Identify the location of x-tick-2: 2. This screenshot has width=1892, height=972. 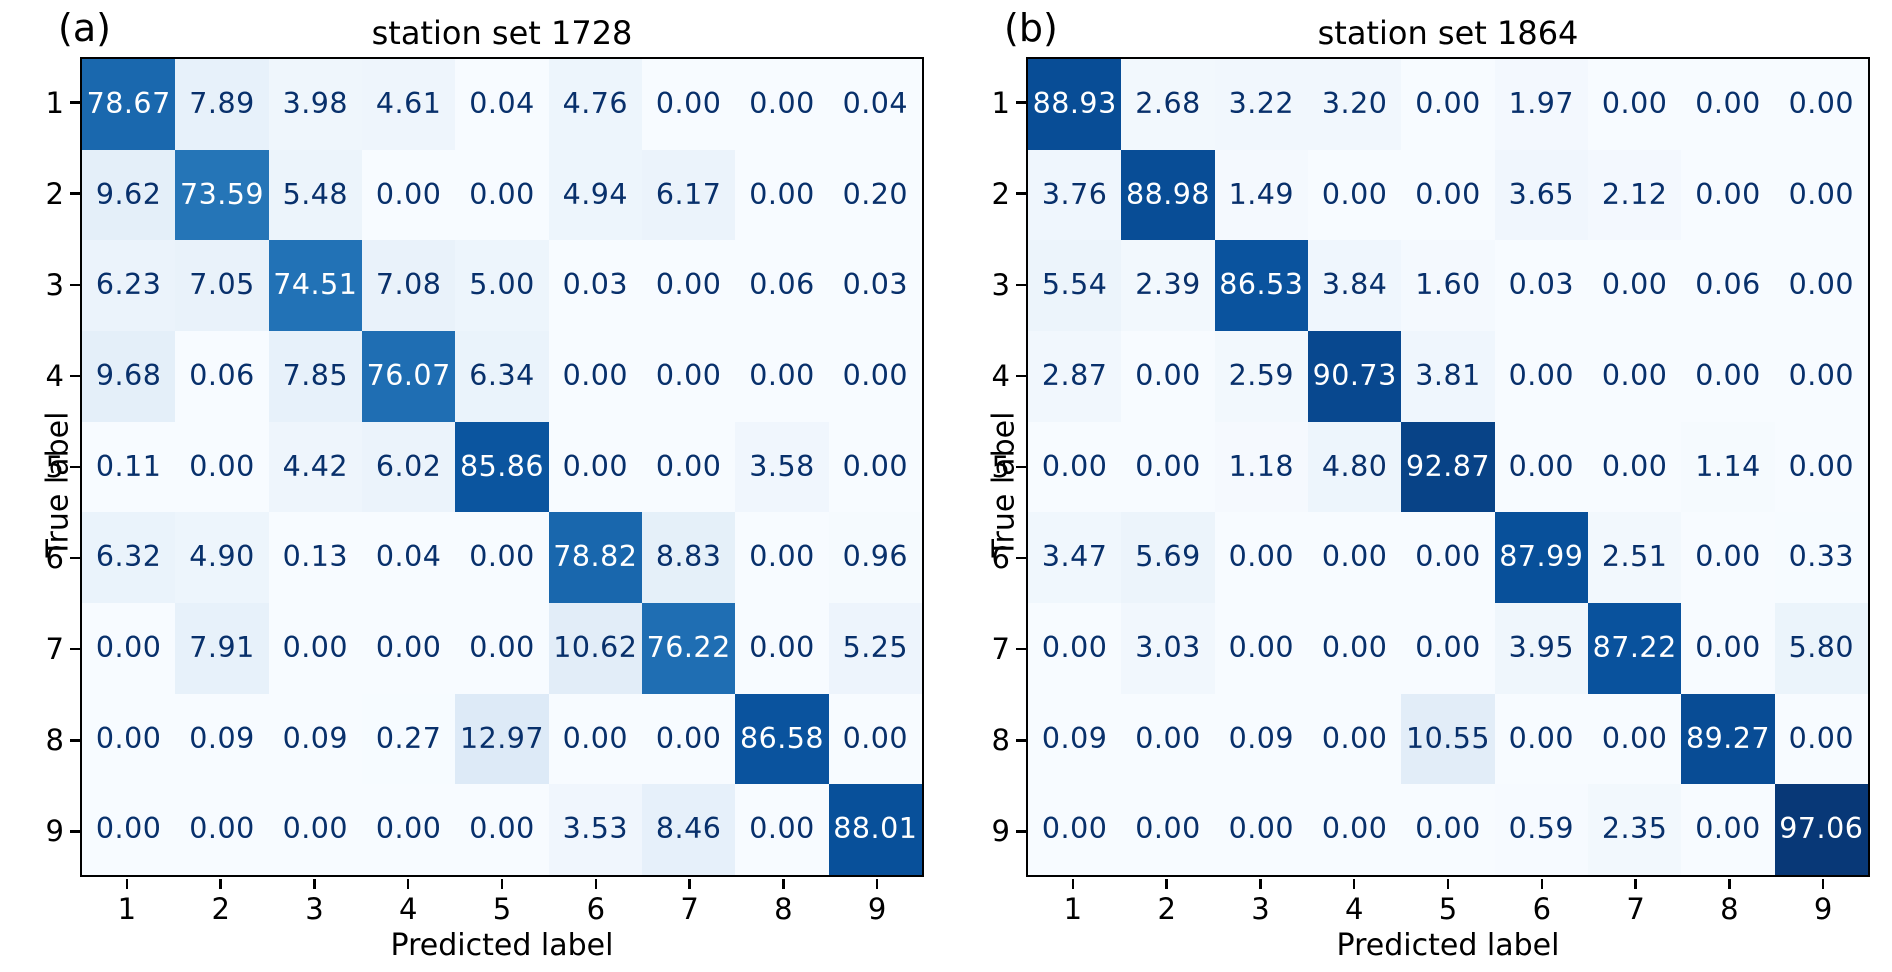
(221, 902).